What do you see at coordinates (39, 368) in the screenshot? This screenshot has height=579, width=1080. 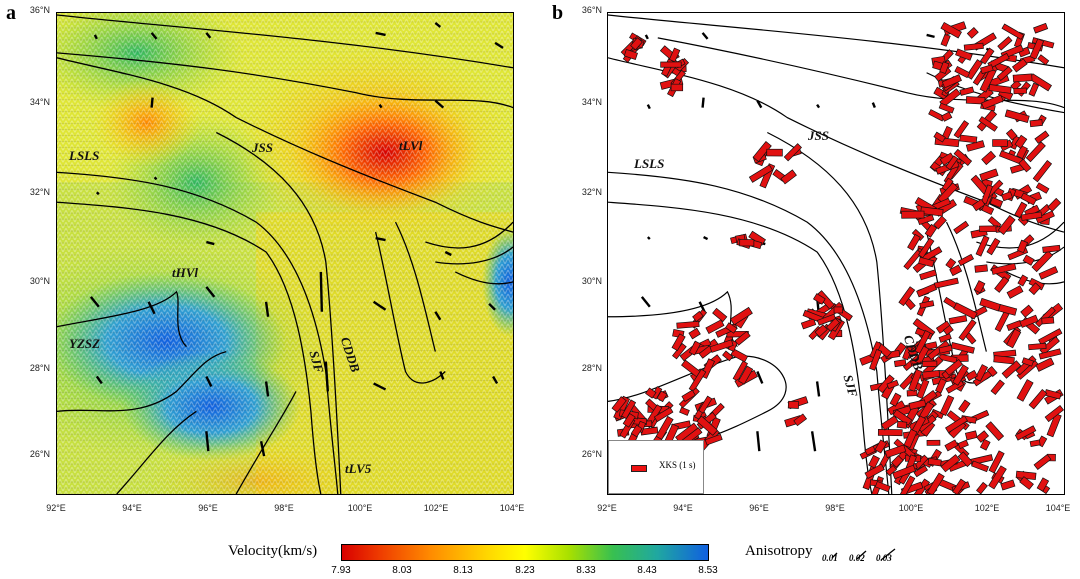 I see `y-label-28a: 28°N` at bounding box center [39, 368].